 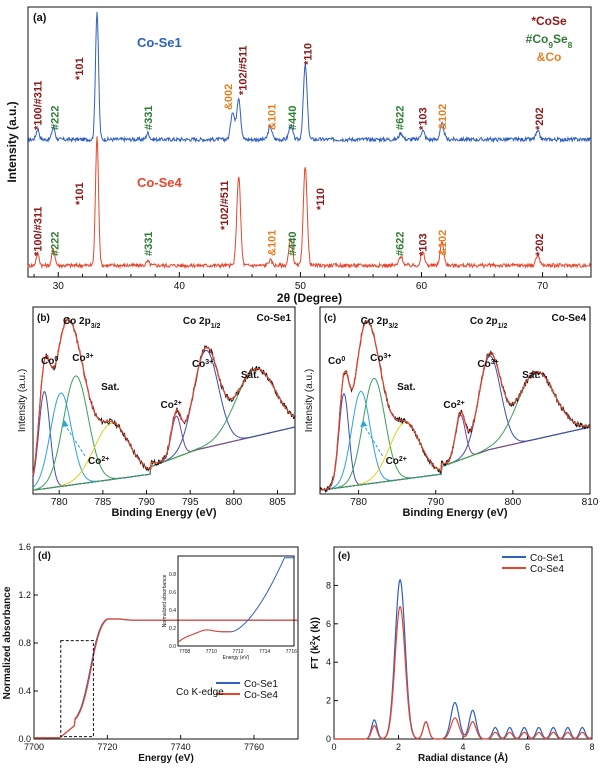 I want to click on text-part: 1/2, so click(x=216, y=326).